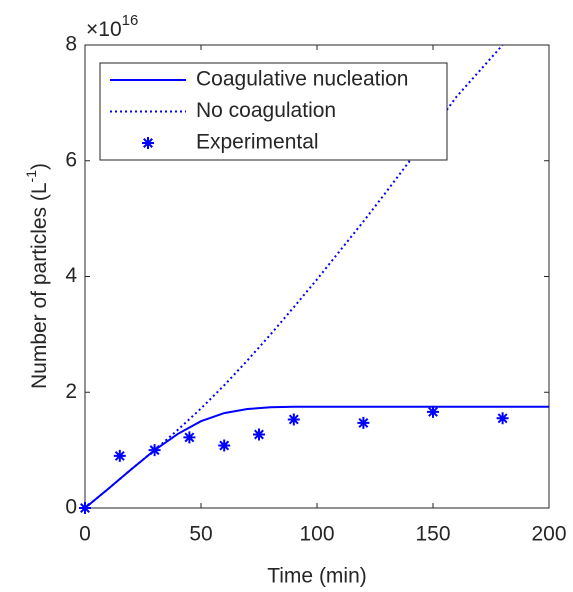 This screenshot has height=592, width=573. What do you see at coordinates (71, 391) in the screenshot?
I see `y-tick-label: 2` at bounding box center [71, 391].